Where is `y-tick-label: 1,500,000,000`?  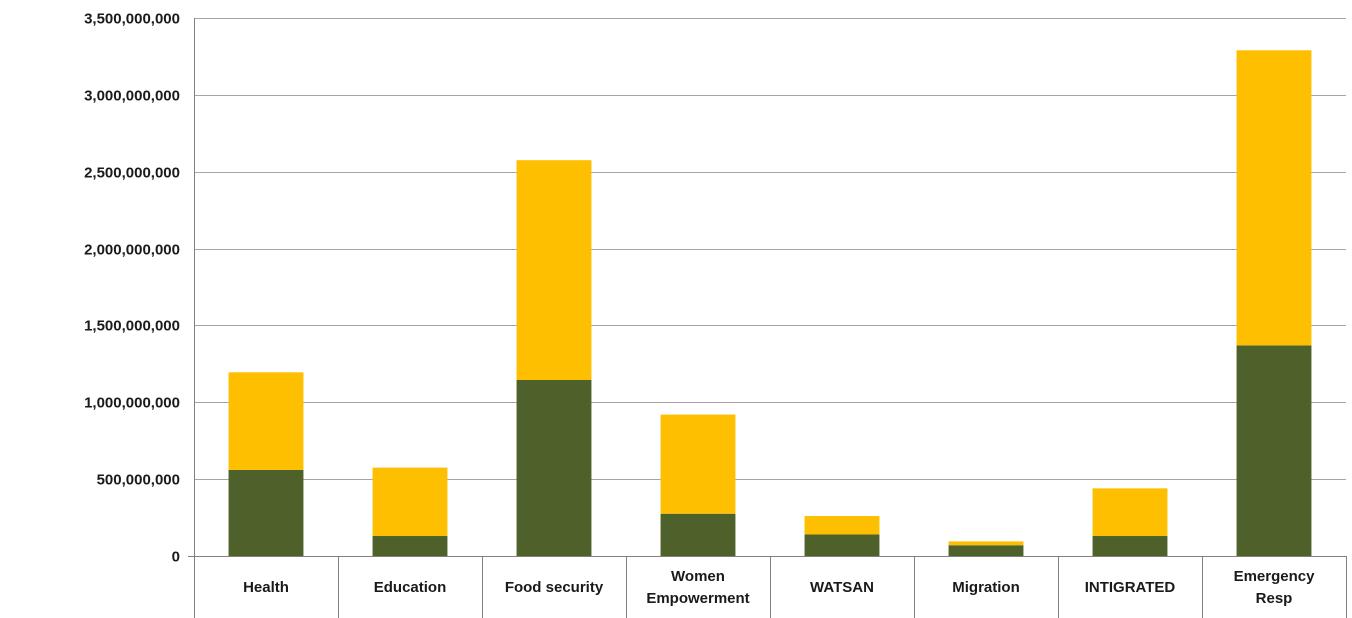
y-tick-label: 1,500,000,000 is located at coordinates (132, 326).